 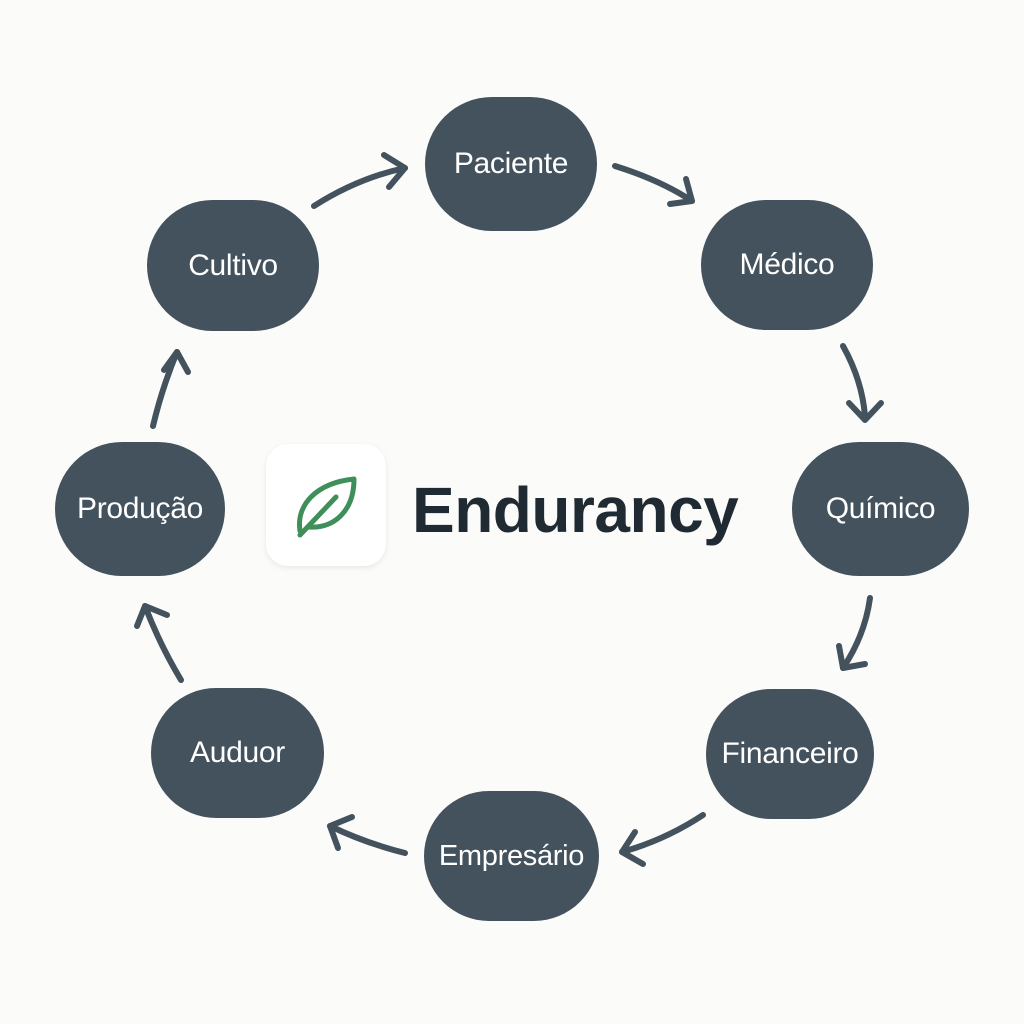 I want to click on arrow-financeiro-to-empresario-head, so click(x=632, y=848).